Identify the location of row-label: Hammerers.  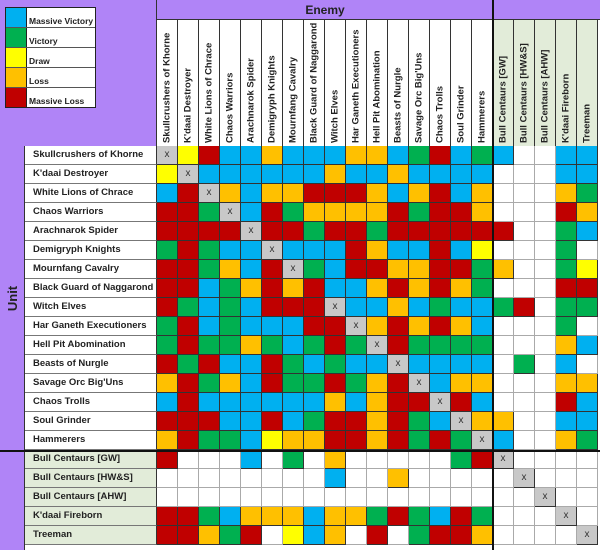
(91, 440).